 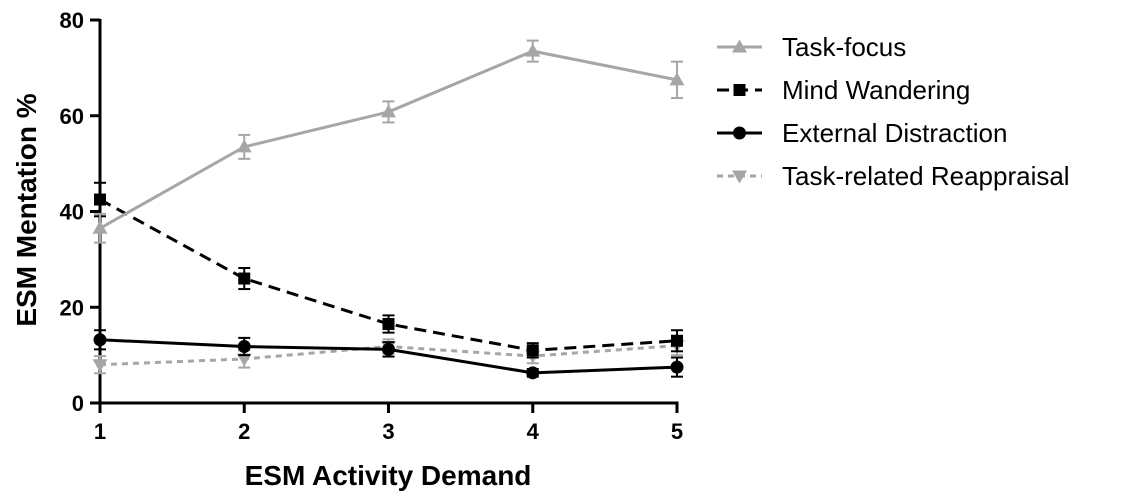 What do you see at coordinates (844, 47) in the screenshot?
I see `legend-label-task-focus: Task-focus` at bounding box center [844, 47].